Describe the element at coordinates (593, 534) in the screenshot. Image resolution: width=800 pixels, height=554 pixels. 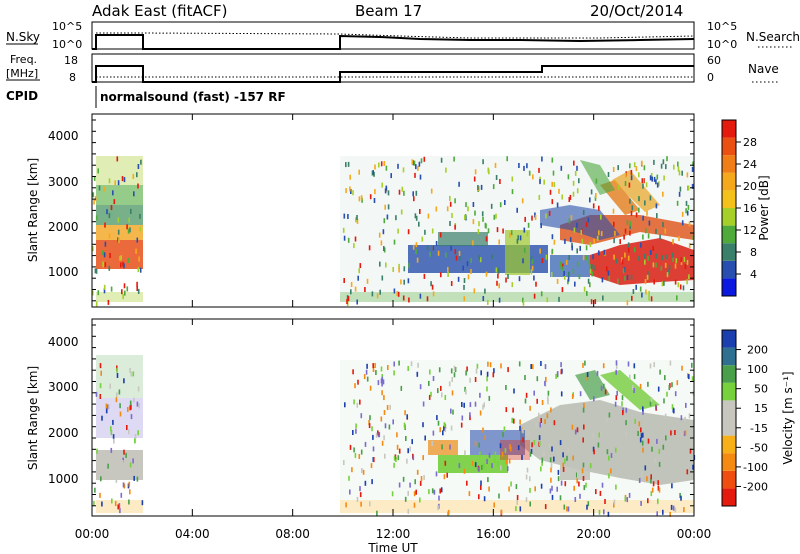
I see `x-tick-label: 20:00` at that location.